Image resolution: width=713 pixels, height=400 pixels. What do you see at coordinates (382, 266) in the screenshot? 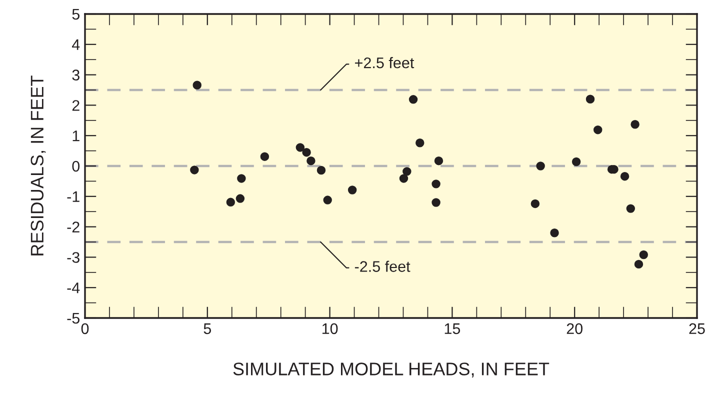
I see `ref-line-label: -2.5 feet` at bounding box center [382, 266].